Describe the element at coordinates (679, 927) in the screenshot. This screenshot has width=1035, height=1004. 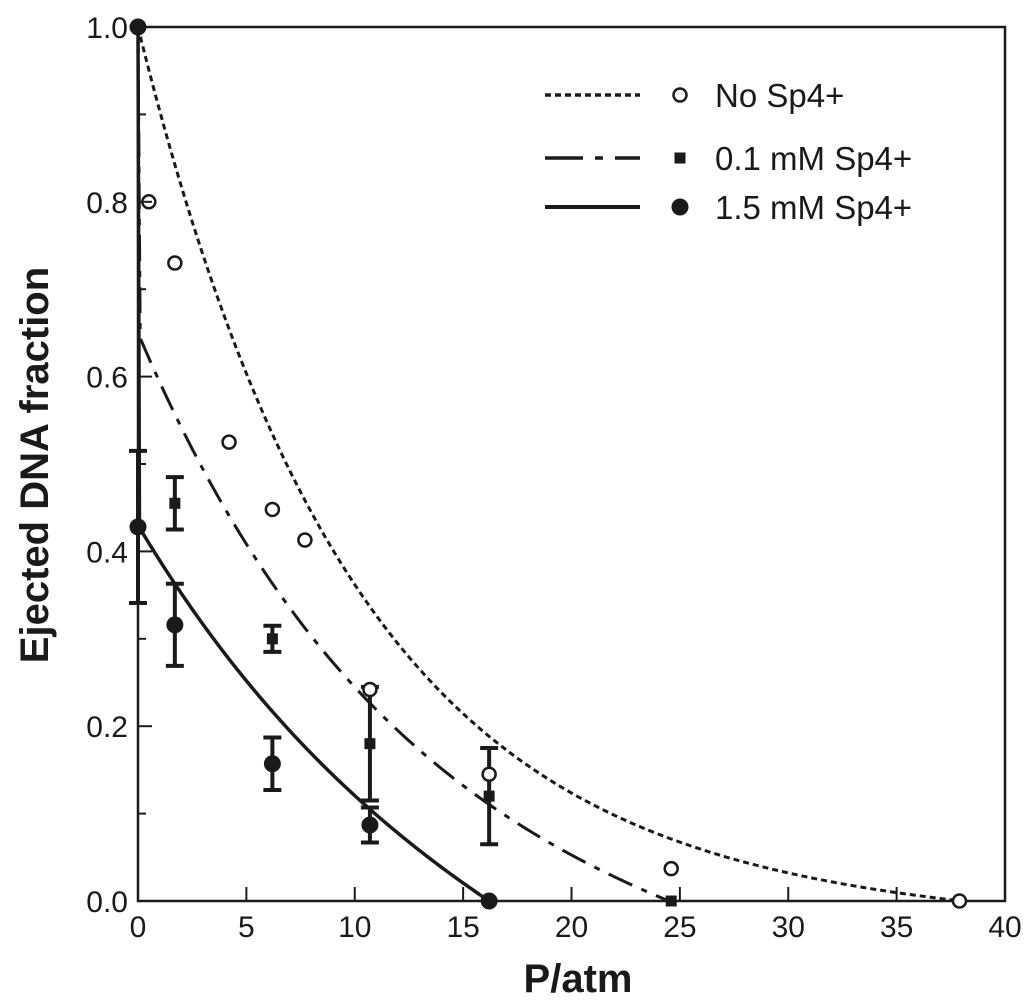
I see `x-tick-label: 25` at that location.